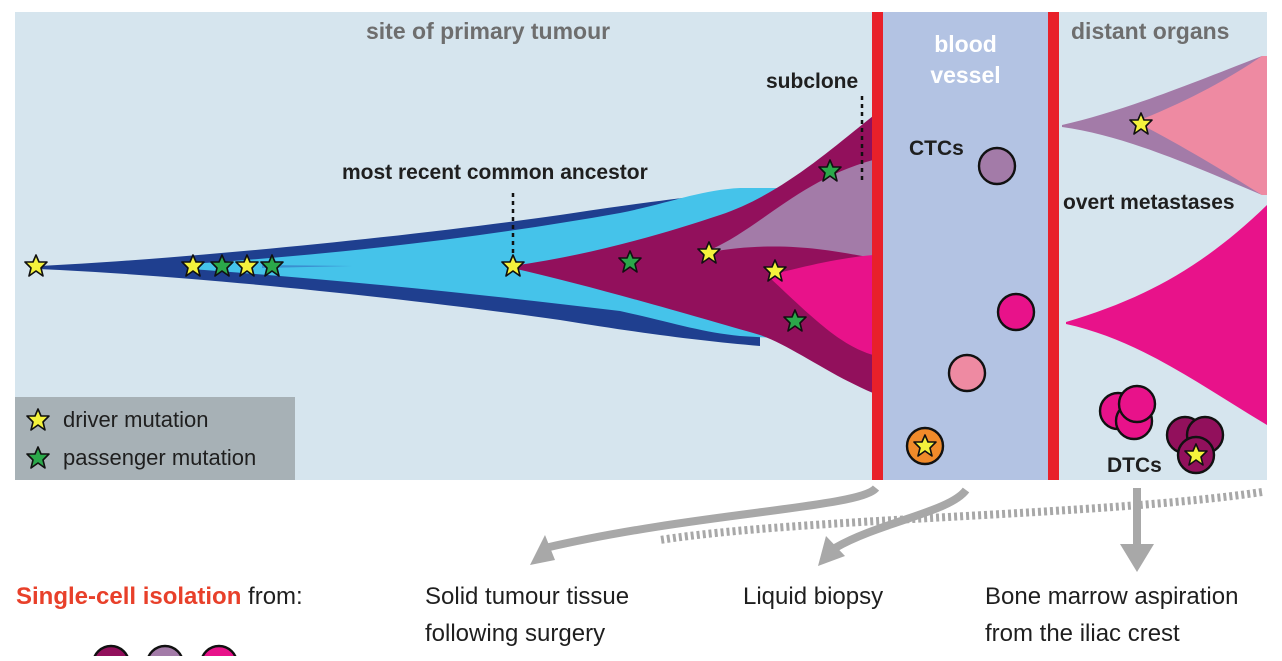 The image size is (1282, 661). Describe the element at coordinates (307, 266) in the screenshot. I see `thin-line-clone` at that location.